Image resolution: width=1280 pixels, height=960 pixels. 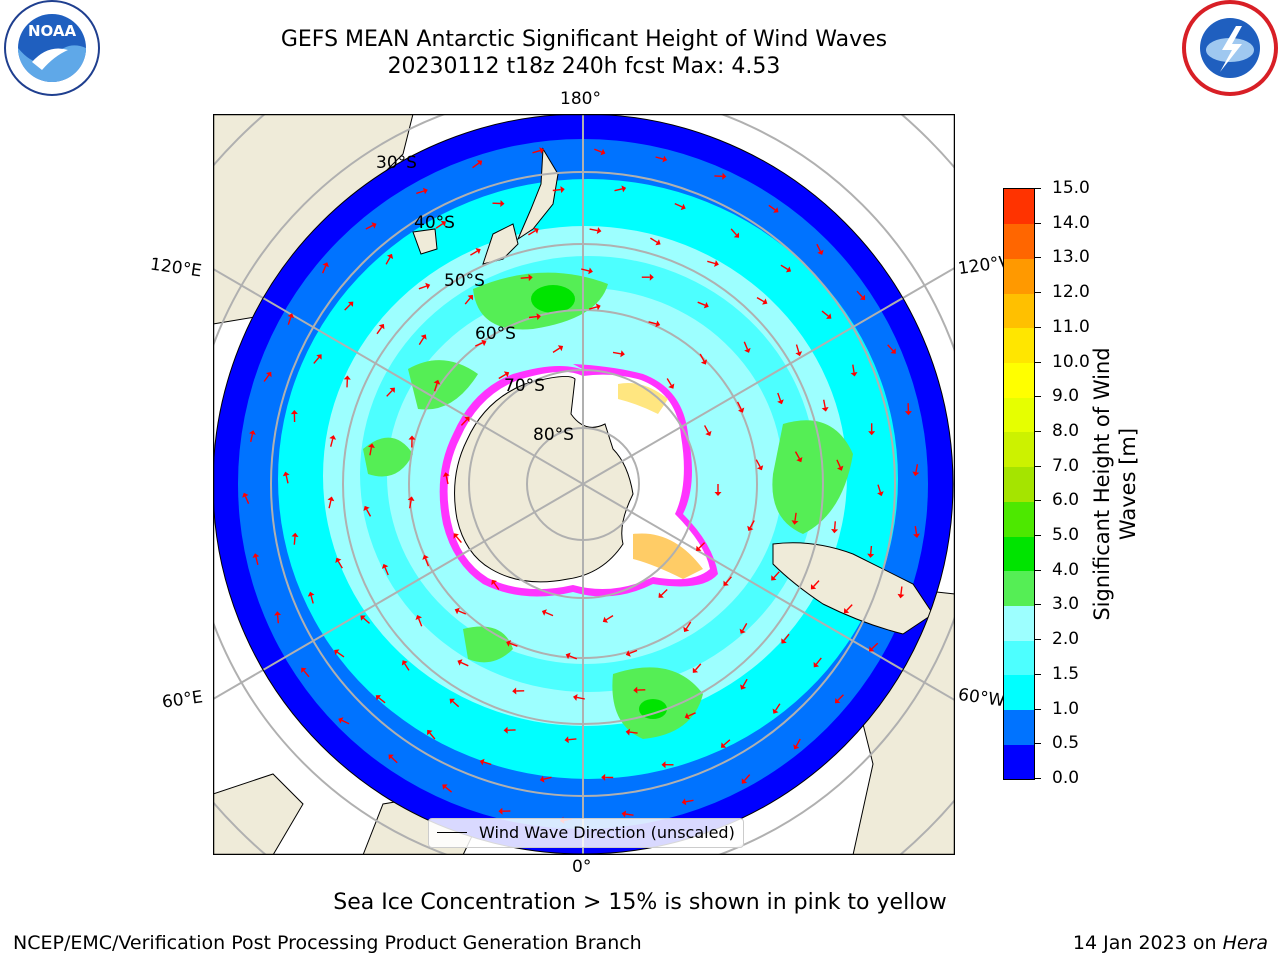 What do you see at coordinates (1071, 188) in the screenshot?
I see `colorbar-tick-label: 15.0` at bounding box center [1071, 188].